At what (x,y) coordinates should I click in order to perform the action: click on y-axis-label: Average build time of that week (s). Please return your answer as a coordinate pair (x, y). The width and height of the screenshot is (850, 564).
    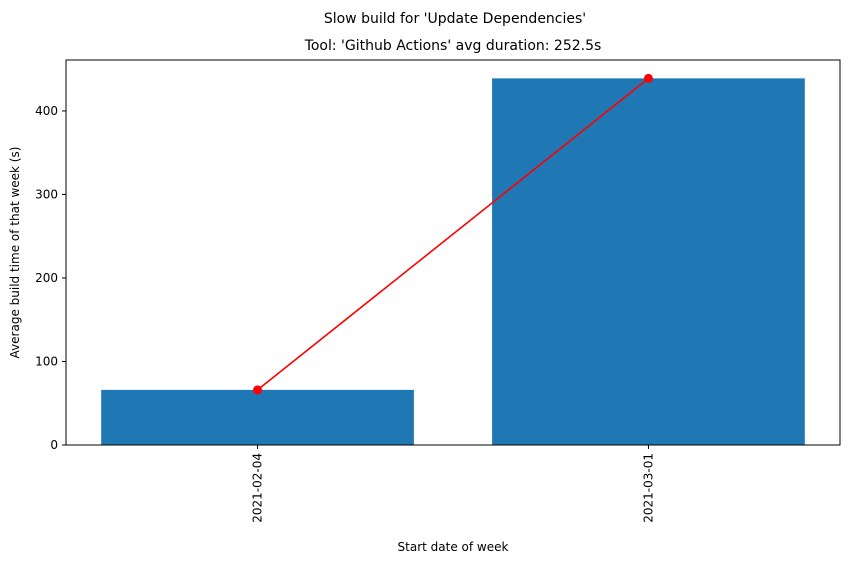
    Looking at the image, I should click on (15, 253).